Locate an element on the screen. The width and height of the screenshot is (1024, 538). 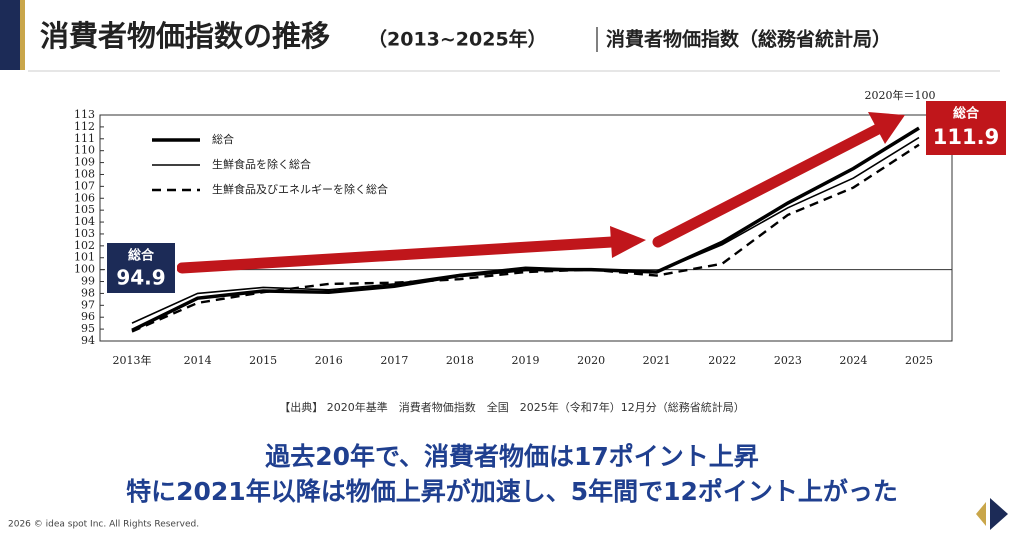
x-tick-label: 2022 is located at coordinates (722, 360).